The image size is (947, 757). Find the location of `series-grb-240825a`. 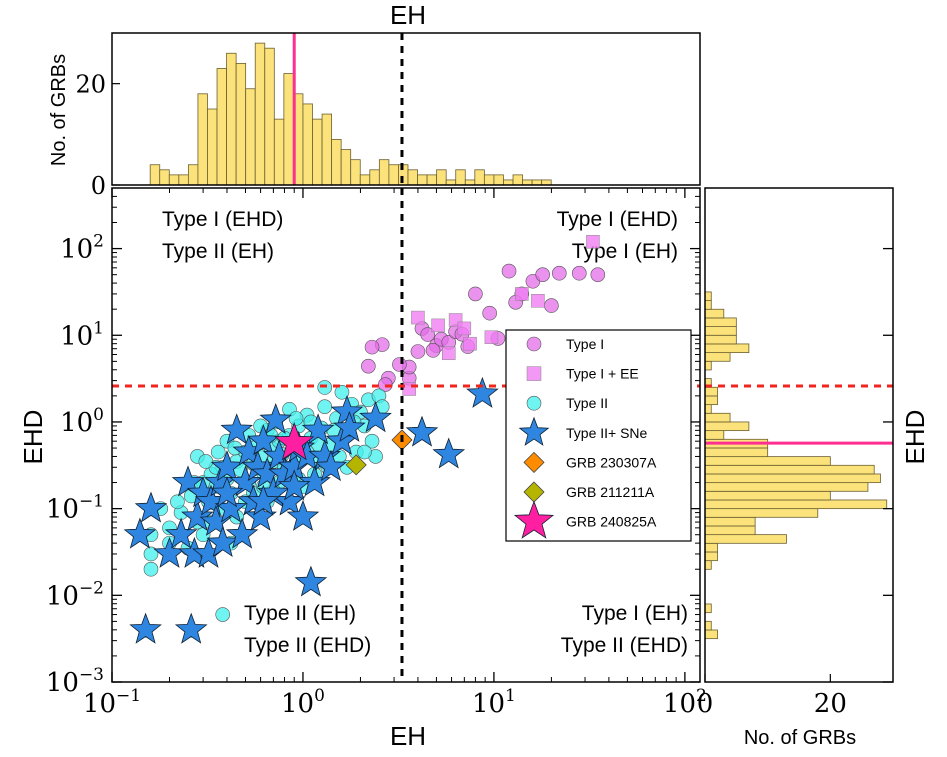

series-grb-240825a is located at coordinates (294, 441).